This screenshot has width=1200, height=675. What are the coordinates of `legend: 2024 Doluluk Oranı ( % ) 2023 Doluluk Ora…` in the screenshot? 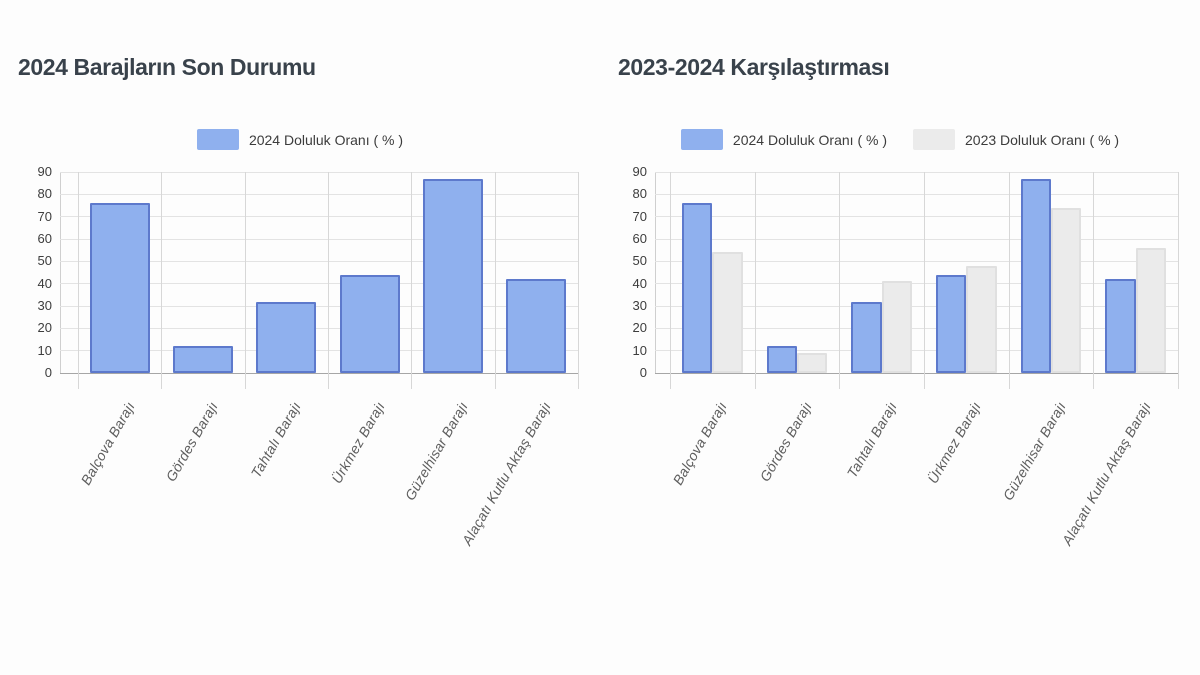 It's located at (900, 139).